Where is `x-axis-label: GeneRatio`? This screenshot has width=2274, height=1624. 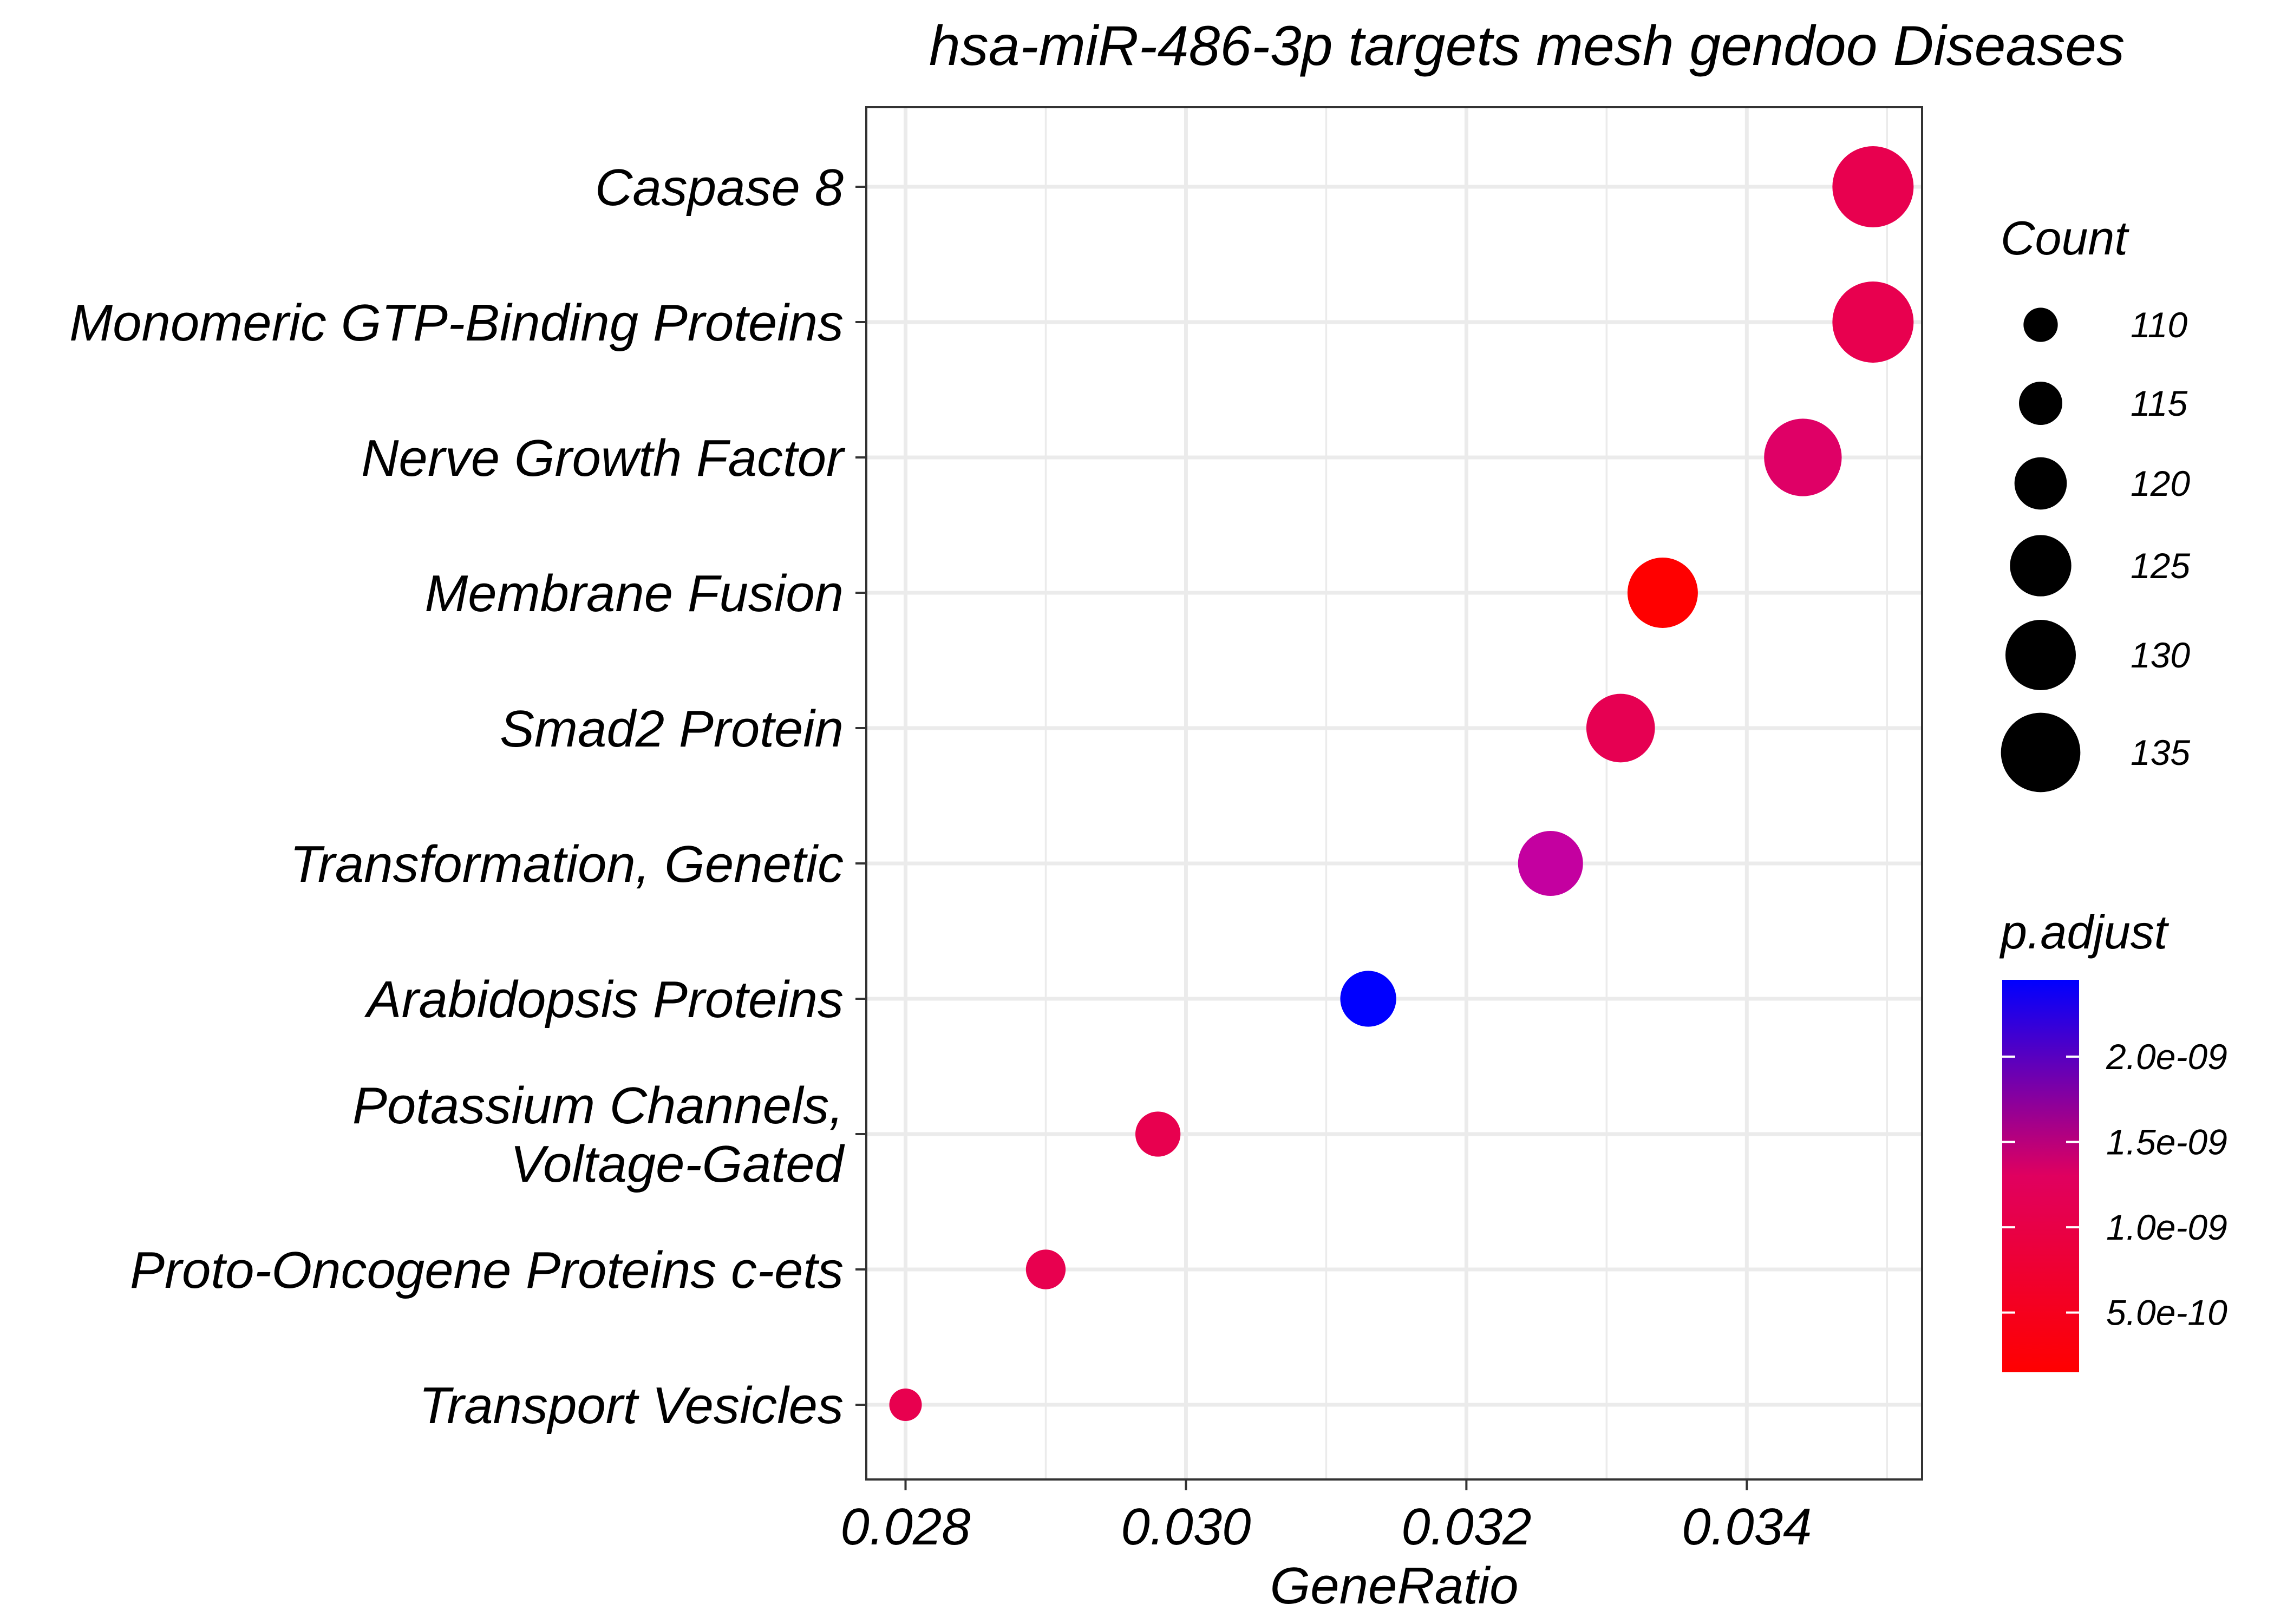
x-axis-label: GeneRatio is located at coordinates (1395, 1586).